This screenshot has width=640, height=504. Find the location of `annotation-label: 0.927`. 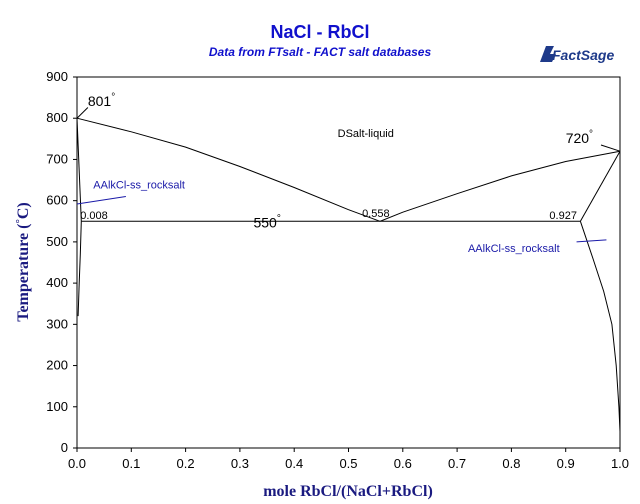

annotation-label: 0.927 is located at coordinates (563, 216).